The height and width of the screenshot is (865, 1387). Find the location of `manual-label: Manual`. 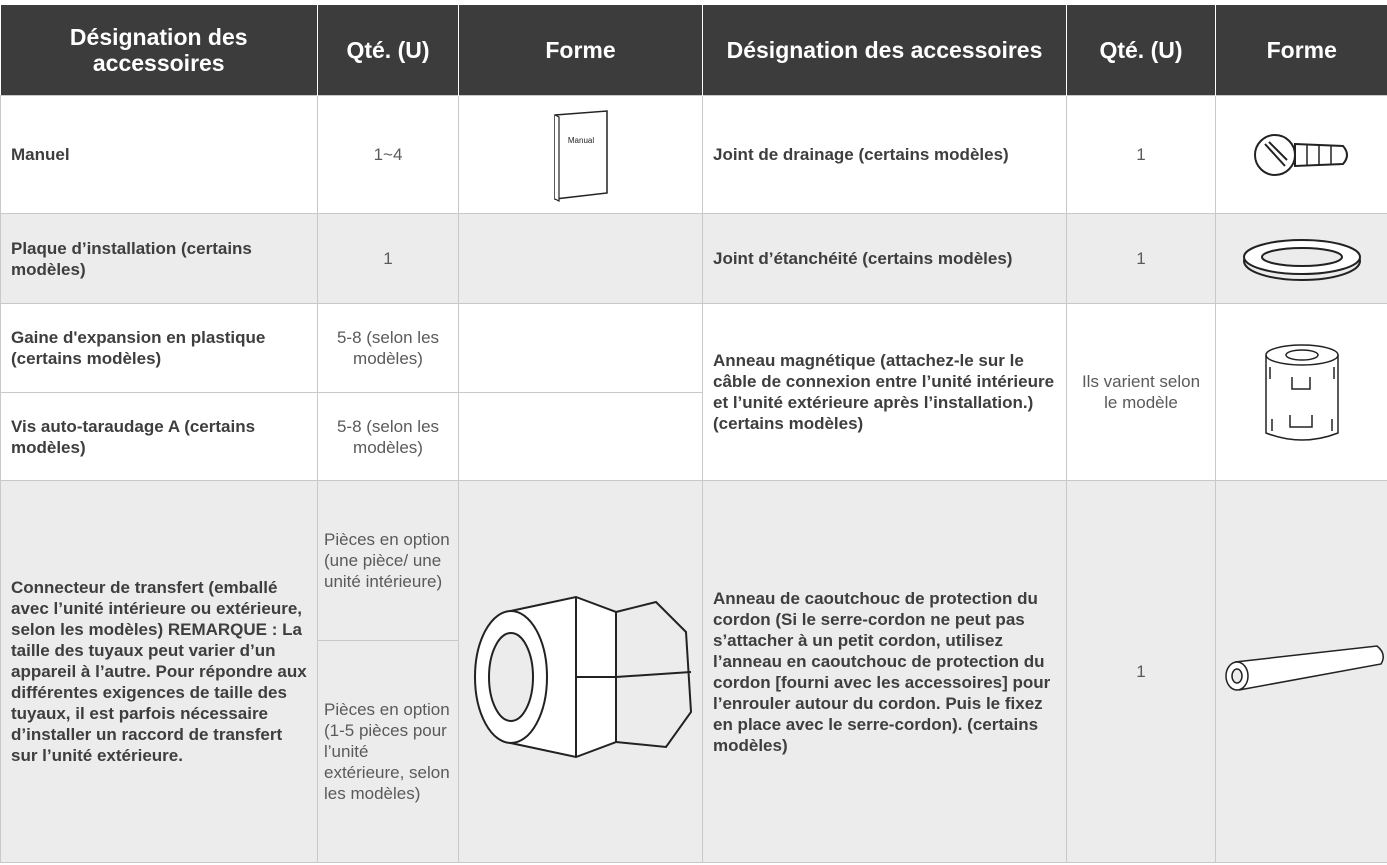

manual-label: Manual is located at coordinates (580, 140).